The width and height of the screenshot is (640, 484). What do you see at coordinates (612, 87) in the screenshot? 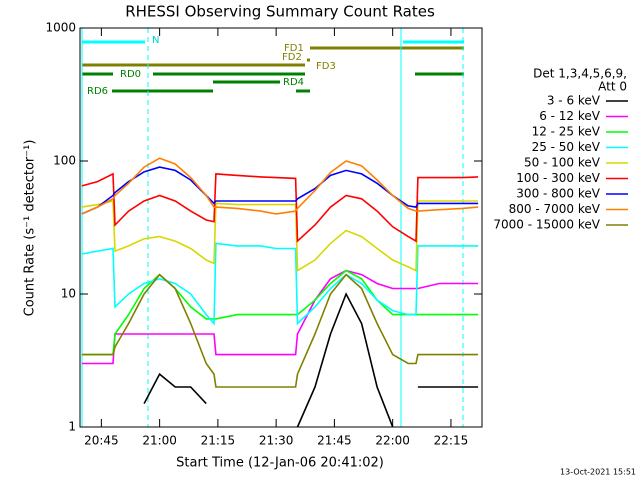
I see `legend-header: Att 0` at bounding box center [612, 87].